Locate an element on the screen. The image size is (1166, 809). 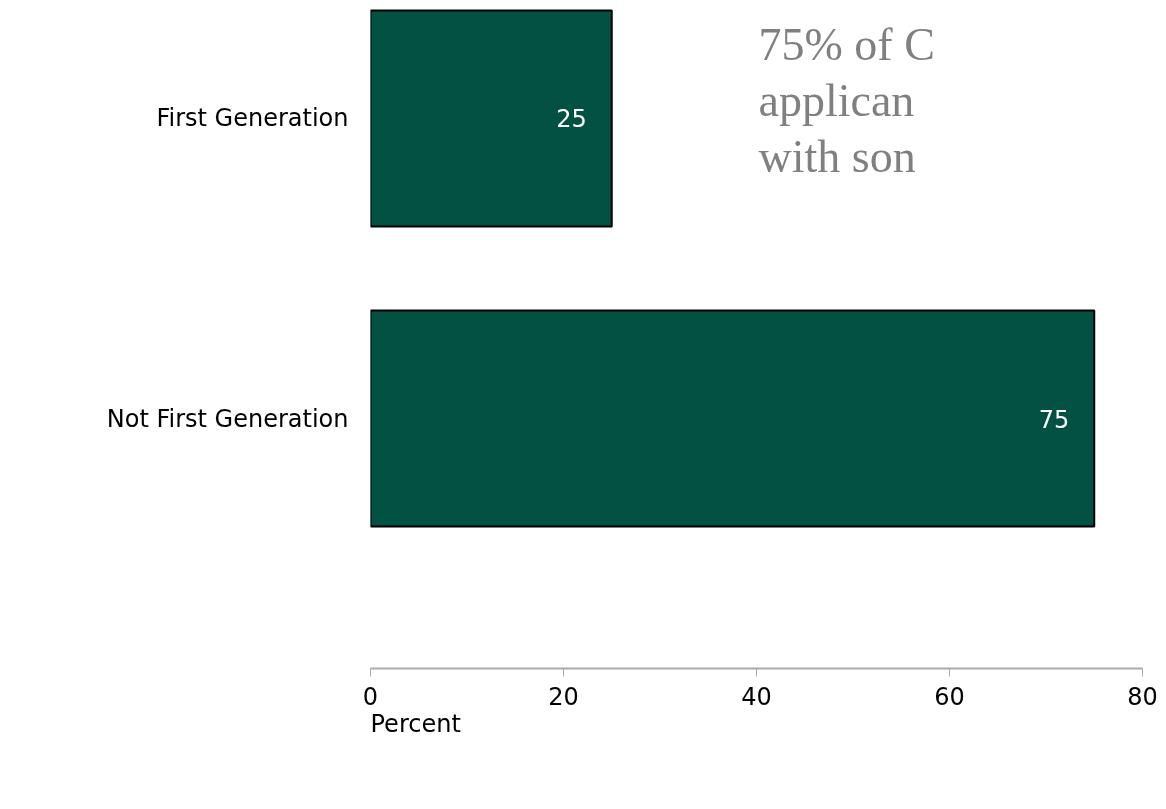
x-tick-label: 60 is located at coordinates (949, 696).